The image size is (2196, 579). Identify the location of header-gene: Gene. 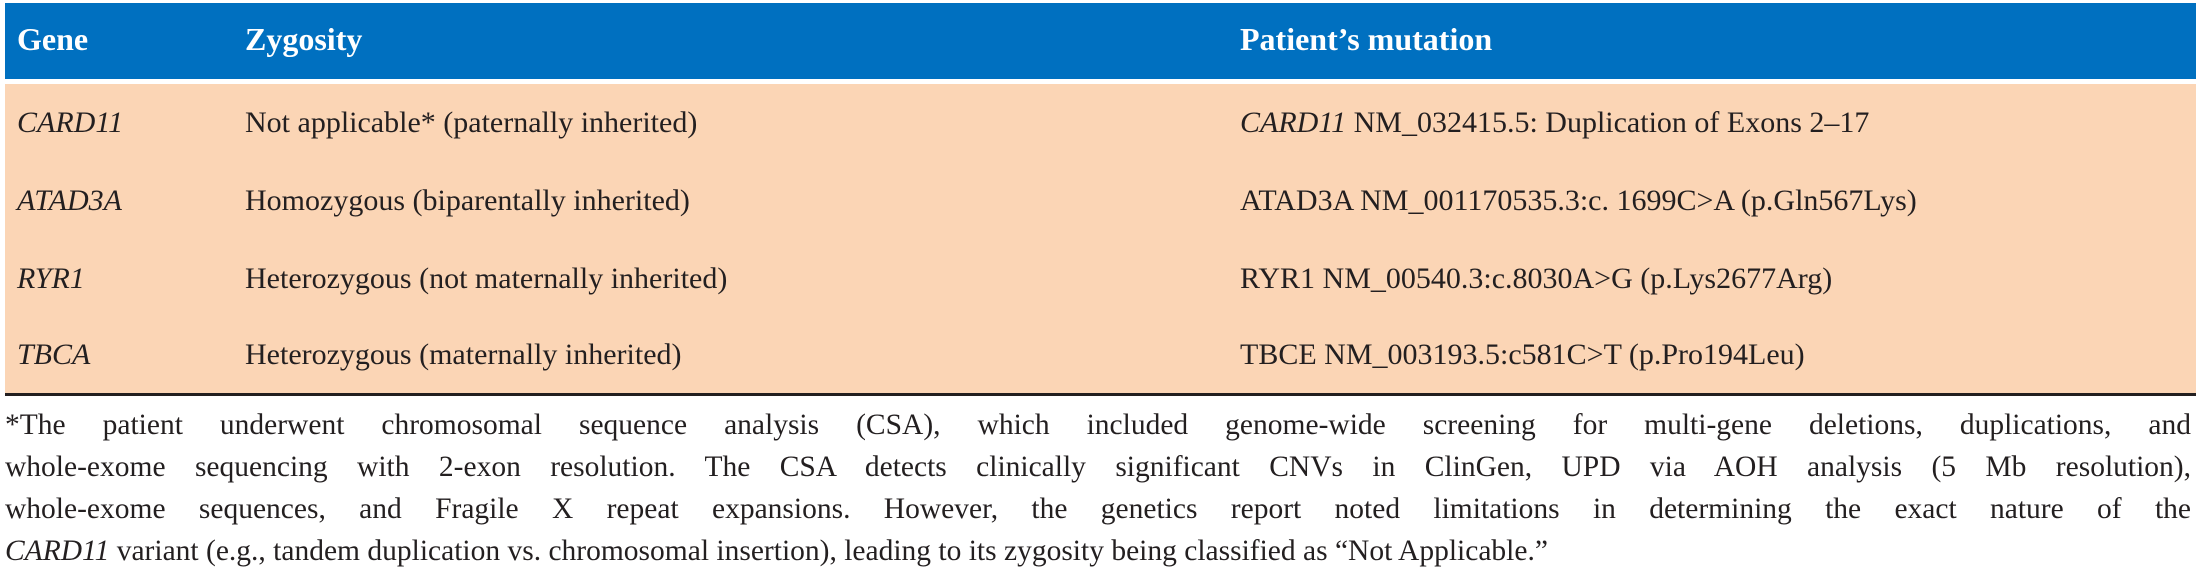
(53, 39).